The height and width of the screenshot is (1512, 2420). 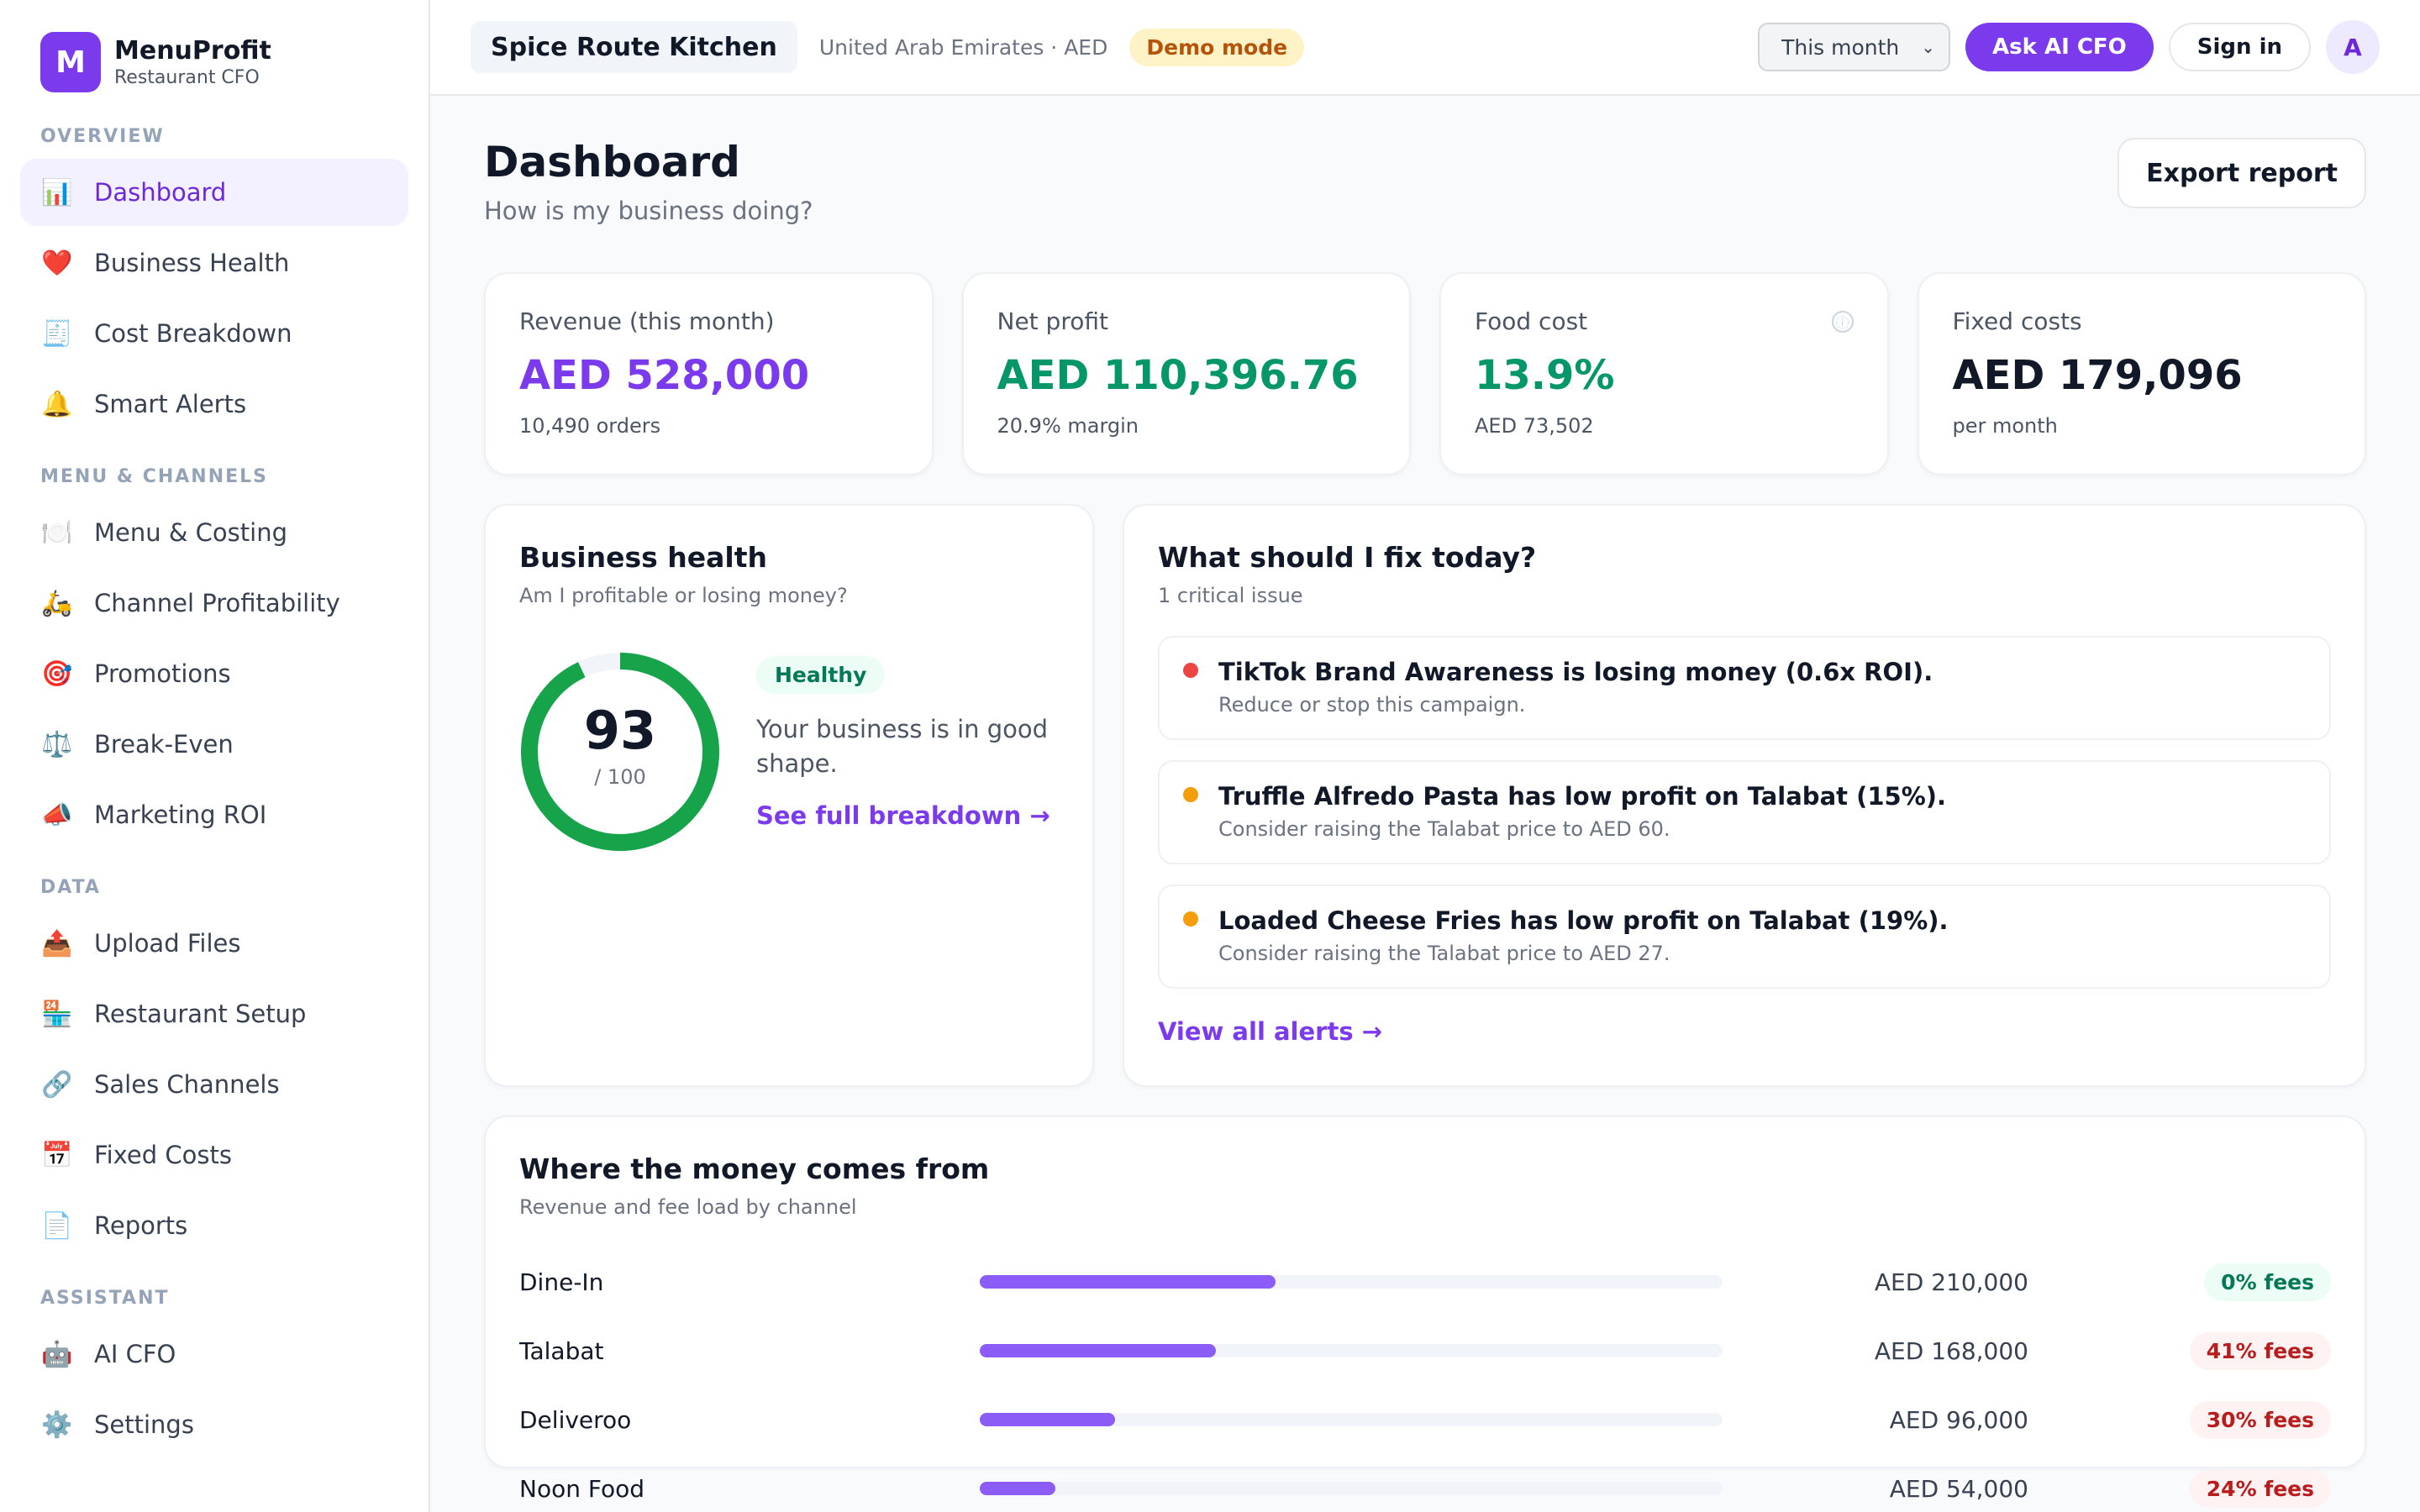 I want to click on sidebar-item-label: Restaurant Setup, so click(x=200, y=1014).